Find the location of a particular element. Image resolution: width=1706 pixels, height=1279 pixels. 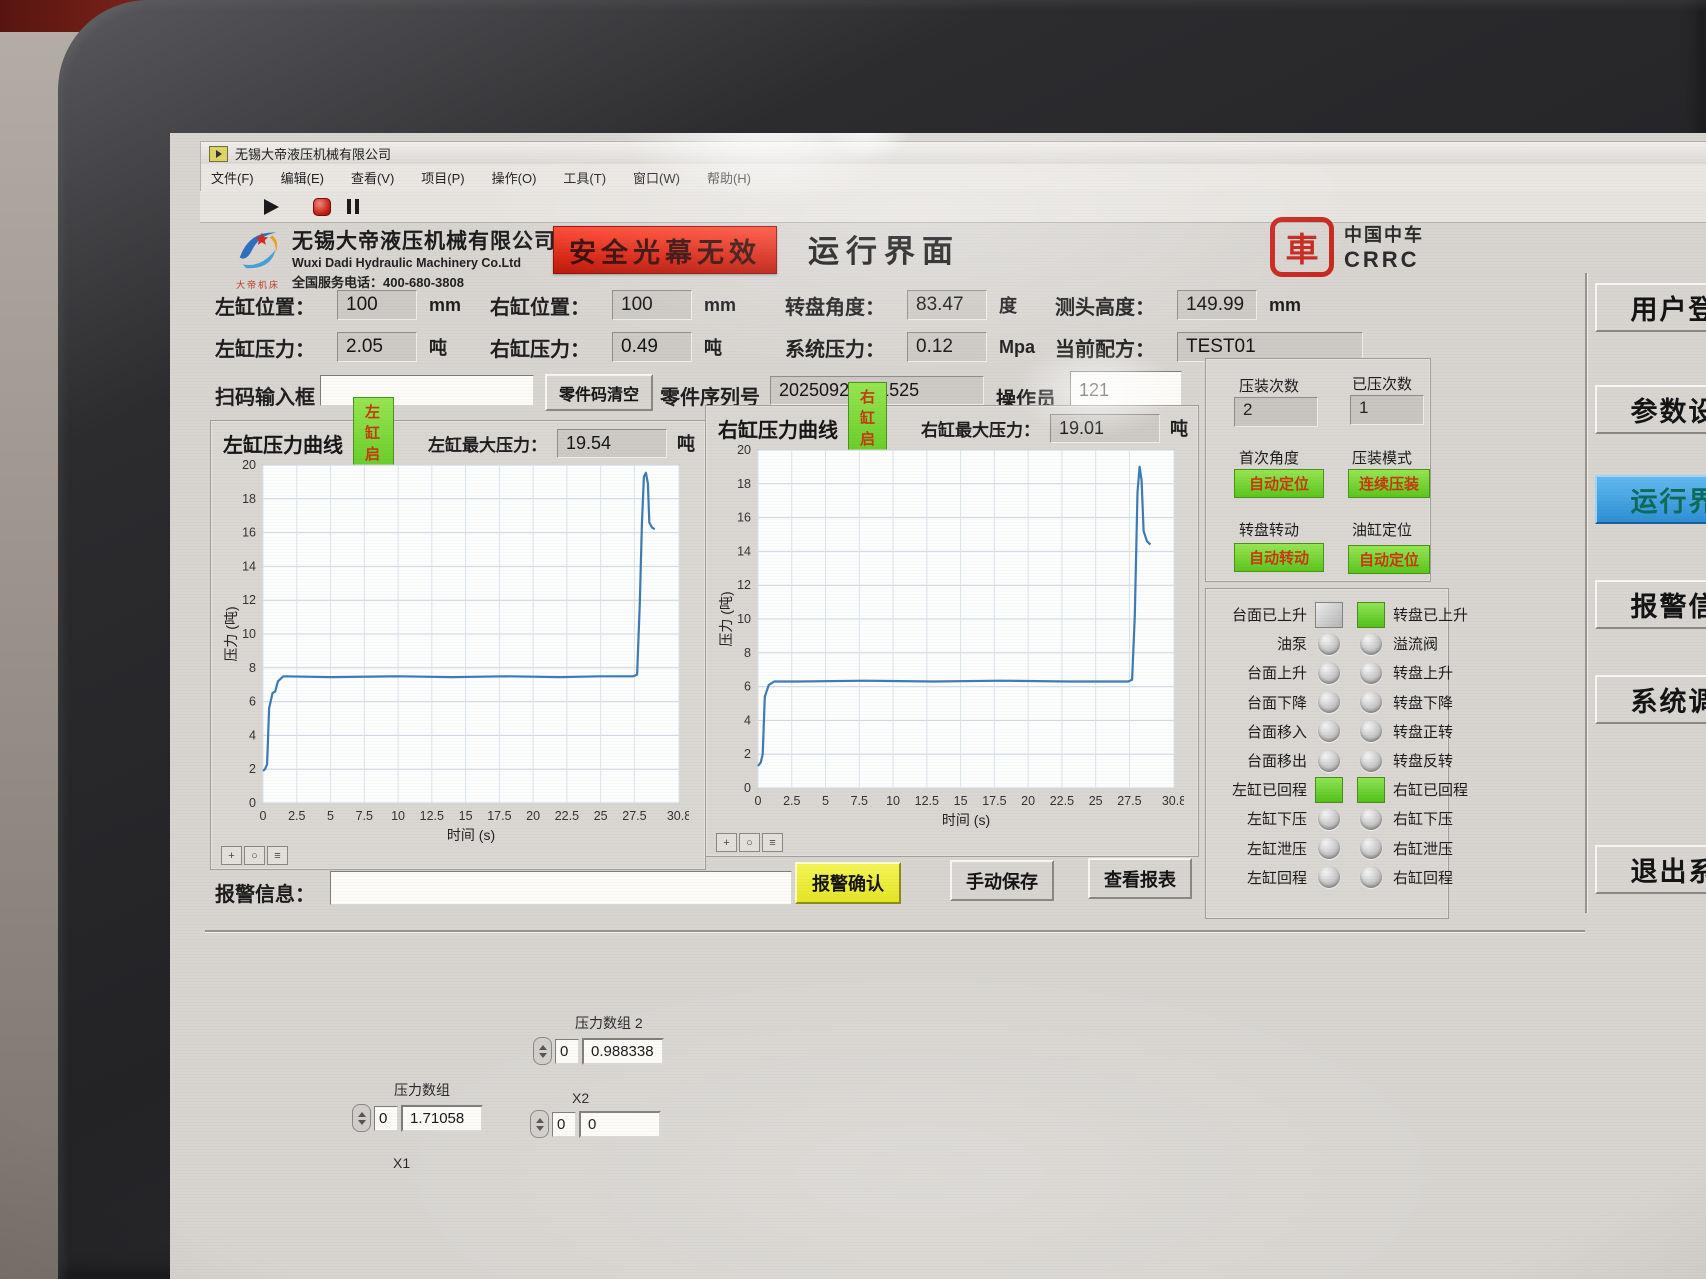

indicator-row: 台面上升 转盘上升 is located at coordinates (1329, 672).